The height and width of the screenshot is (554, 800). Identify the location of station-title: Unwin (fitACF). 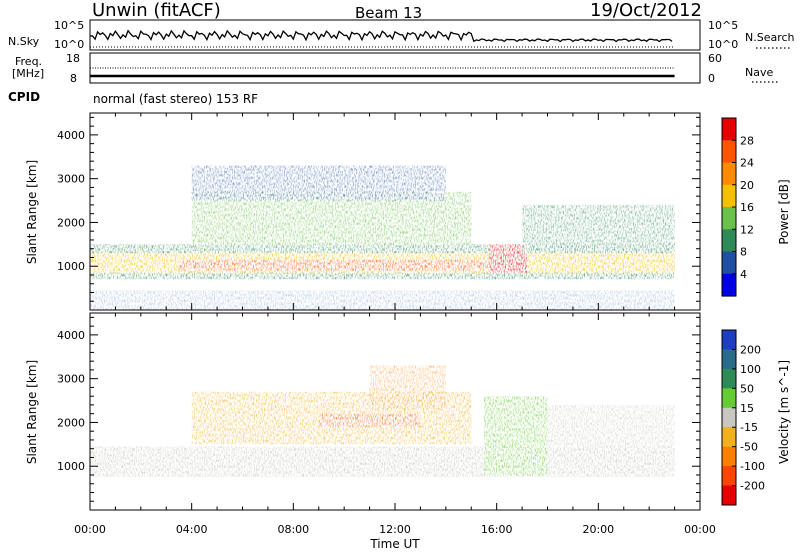
(156, 10).